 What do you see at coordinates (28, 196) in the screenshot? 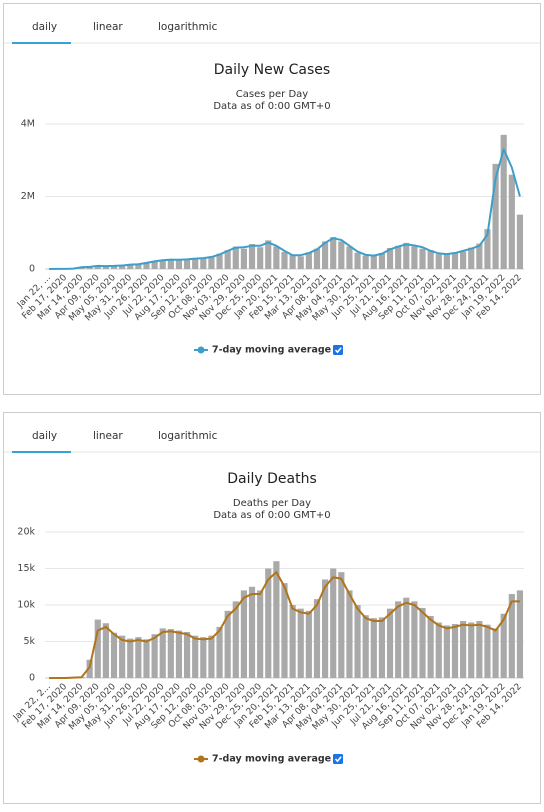
I see `y-tick-label: 2M` at bounding box center [28, 196].